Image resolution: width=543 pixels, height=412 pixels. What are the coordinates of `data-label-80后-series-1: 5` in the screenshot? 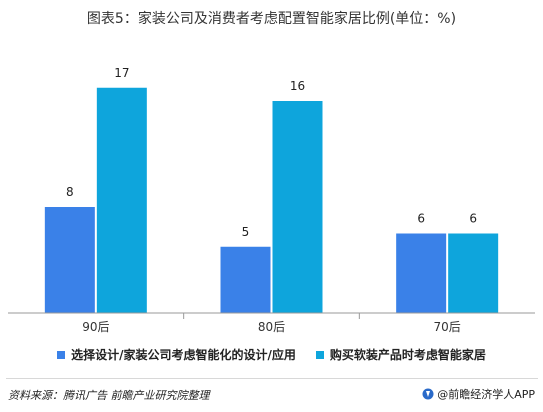 It's located at (246, 232).